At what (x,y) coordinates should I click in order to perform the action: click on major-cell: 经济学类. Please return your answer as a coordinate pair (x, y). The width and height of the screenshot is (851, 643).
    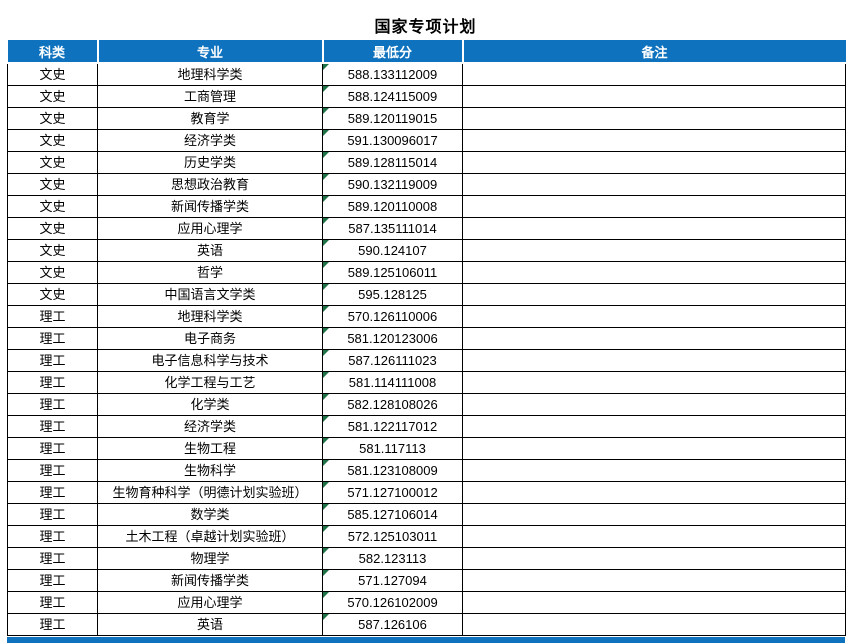
    Looking at the image, I should click on (210, 140).